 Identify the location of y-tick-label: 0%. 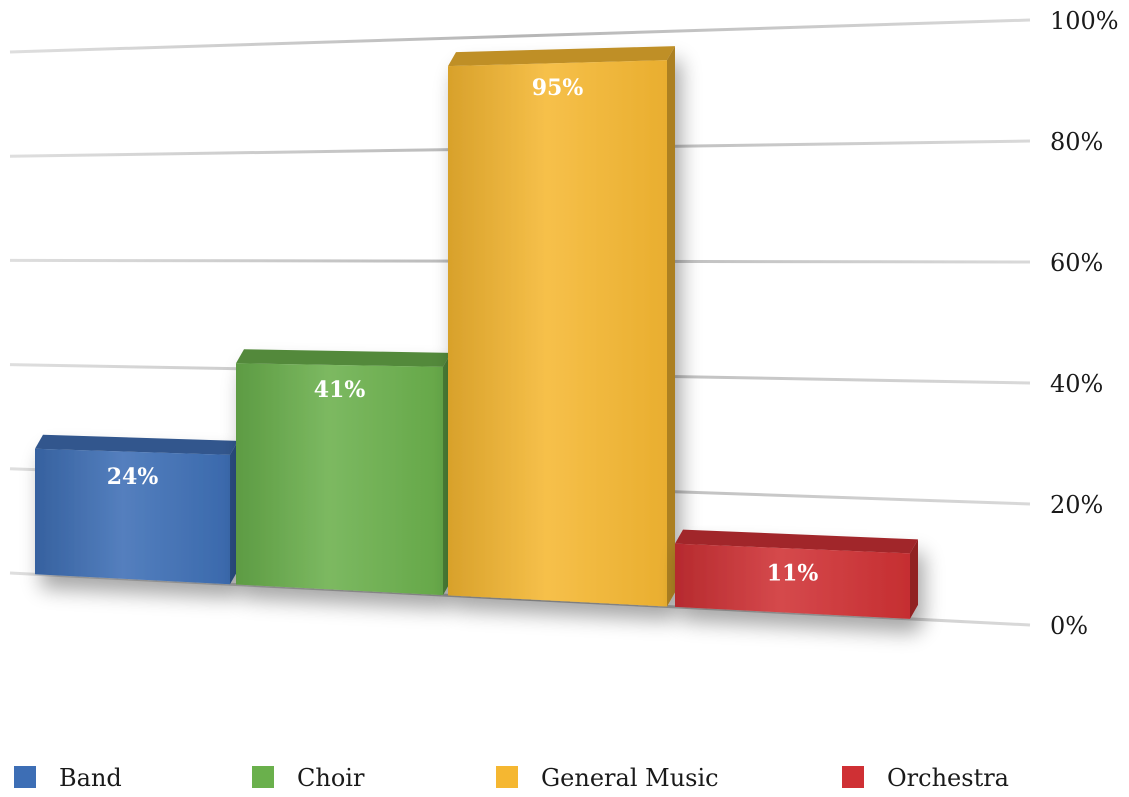
(1069, 626).